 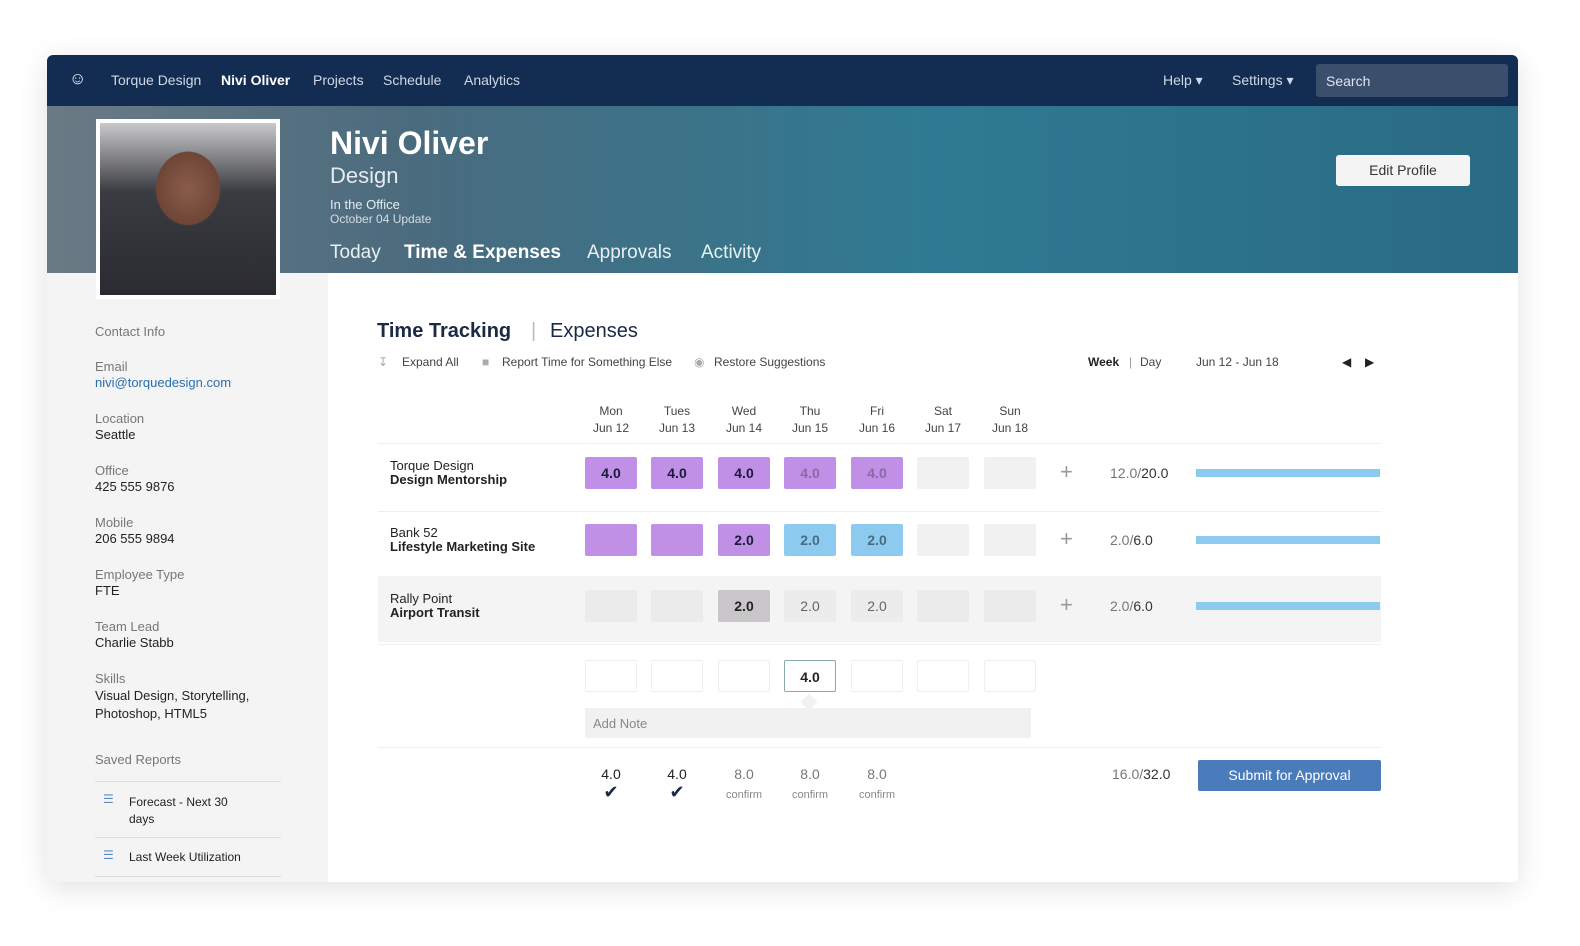 What do you see at coordinates (943, 428) in the screenshot?
I see `day-date: Jun 17` at bounding box center [943, 428].